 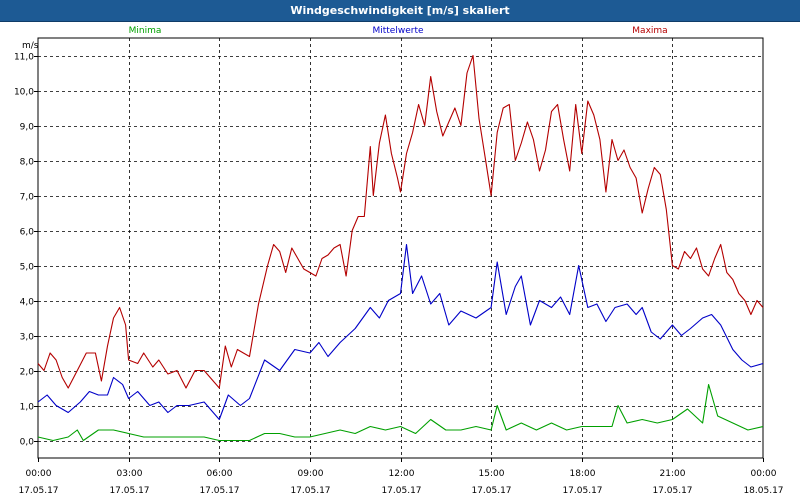 What do you see at coordinates (27, 443) in the screenshot?
I see `y-tick-label: 0,0` at bounding box center [27, 443].